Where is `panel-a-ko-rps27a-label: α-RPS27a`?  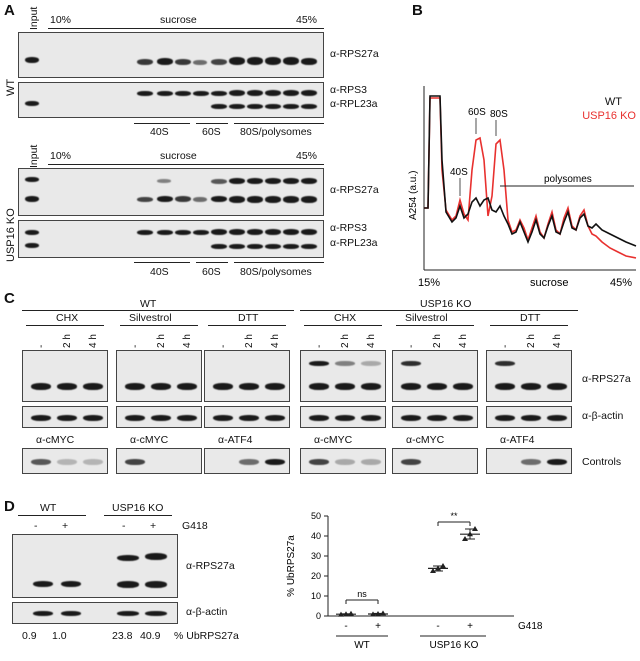 panel-a-ko-rps27a-label: α-RPS27a is located at coordinates (354, 190).